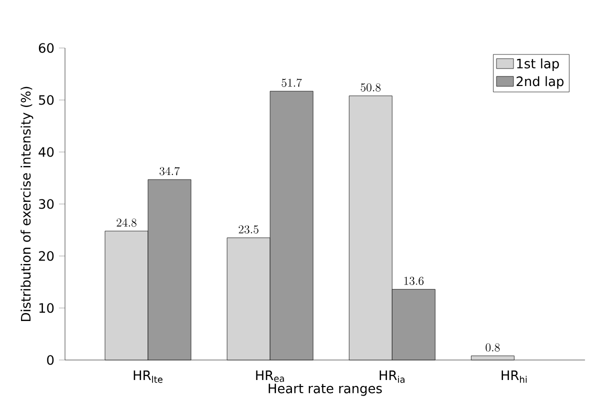 This screenshot has height=413, width=598. Describe the element at coordinates (148, 376) in the screenshot. I see `x-tick-label: HR$_{lte}$` at that location.